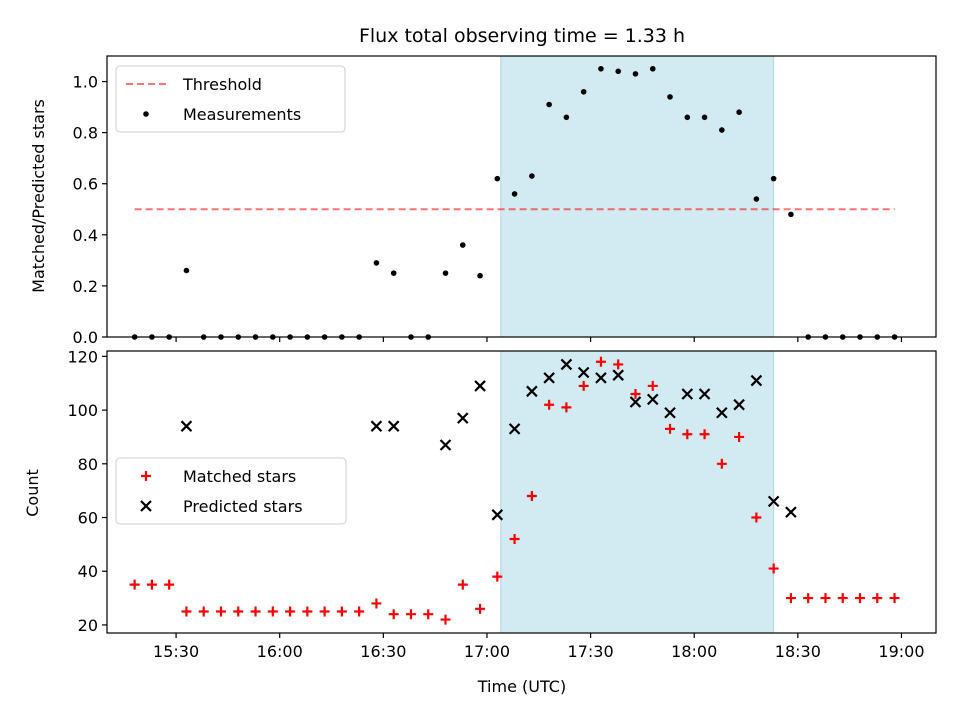 The width and height of the screenshot is (960, 720). I want to click on top-legend-label-0: Threshold, so click(222, 84).